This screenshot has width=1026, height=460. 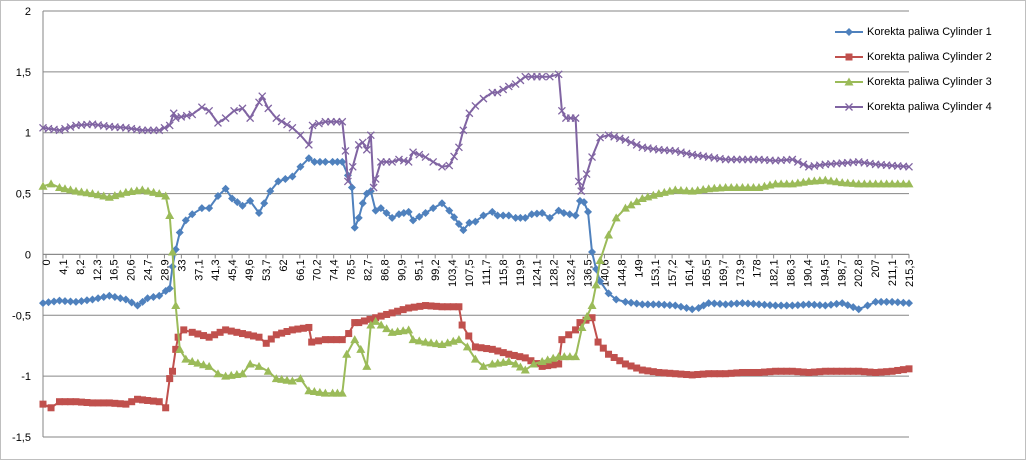 I want to click on x-tick-label: 16,5, so click(x=115, y=269).